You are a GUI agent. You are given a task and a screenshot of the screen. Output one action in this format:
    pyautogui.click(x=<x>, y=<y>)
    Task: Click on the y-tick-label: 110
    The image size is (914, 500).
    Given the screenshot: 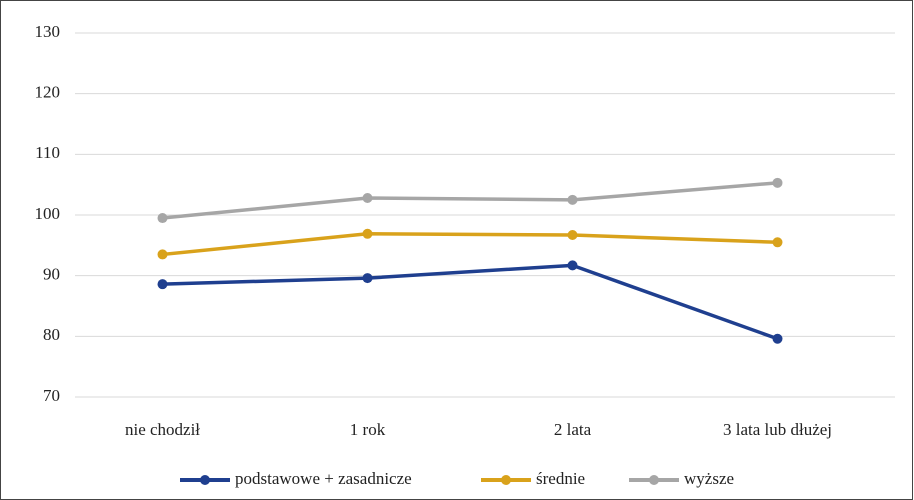 What is the action you would take?
    pyautogui.click(x=47, y=152)
    